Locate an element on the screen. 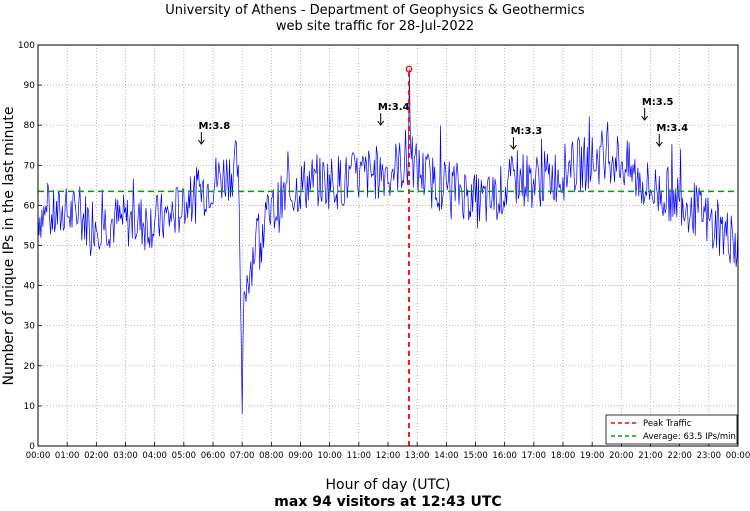 This screenshot has width=750, height=511. x-tick-label: 12:00 is located at coordinates (388, 456).